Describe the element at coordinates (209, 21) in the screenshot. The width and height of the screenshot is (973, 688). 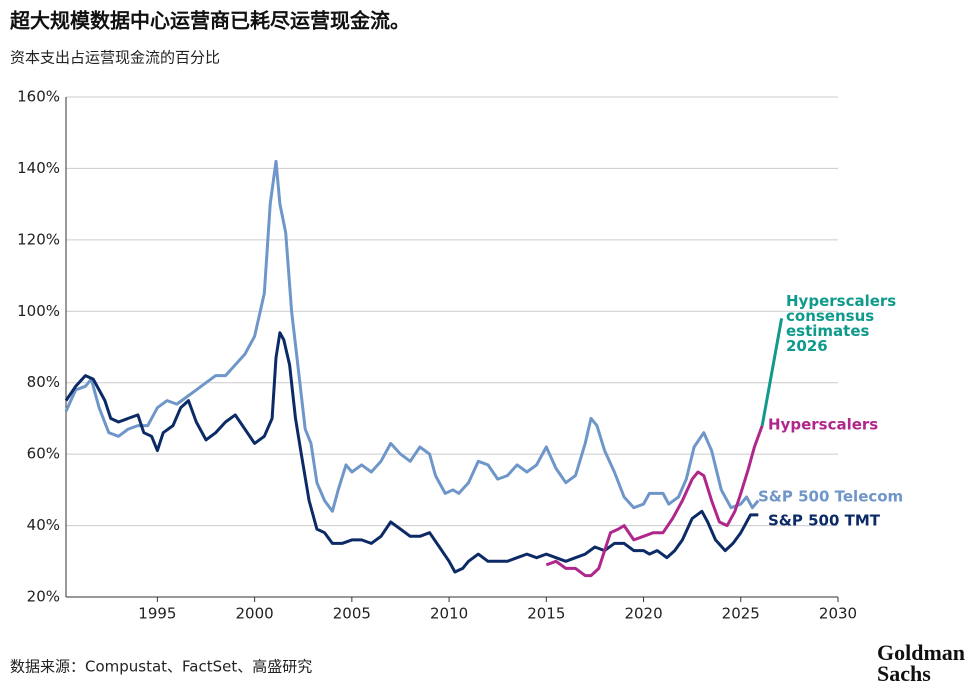
I see `chart-title: 超大规模数据中心运营商已耗尽运营现金流。` at that location.